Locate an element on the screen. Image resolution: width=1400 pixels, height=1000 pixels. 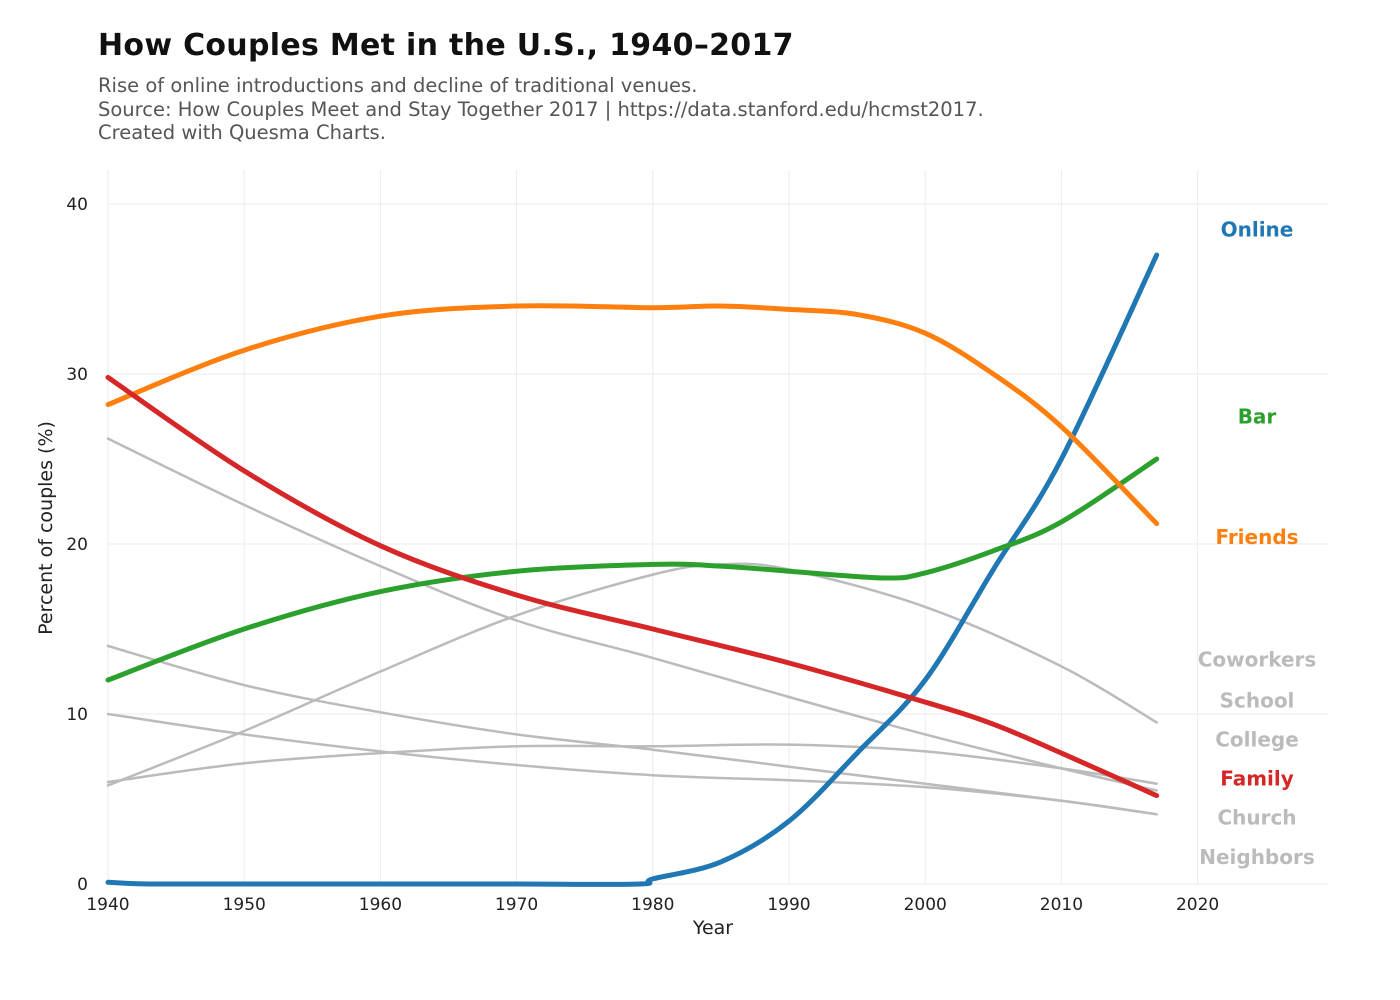
x-tick-label: 1980 is located at coordinates (652, 905).